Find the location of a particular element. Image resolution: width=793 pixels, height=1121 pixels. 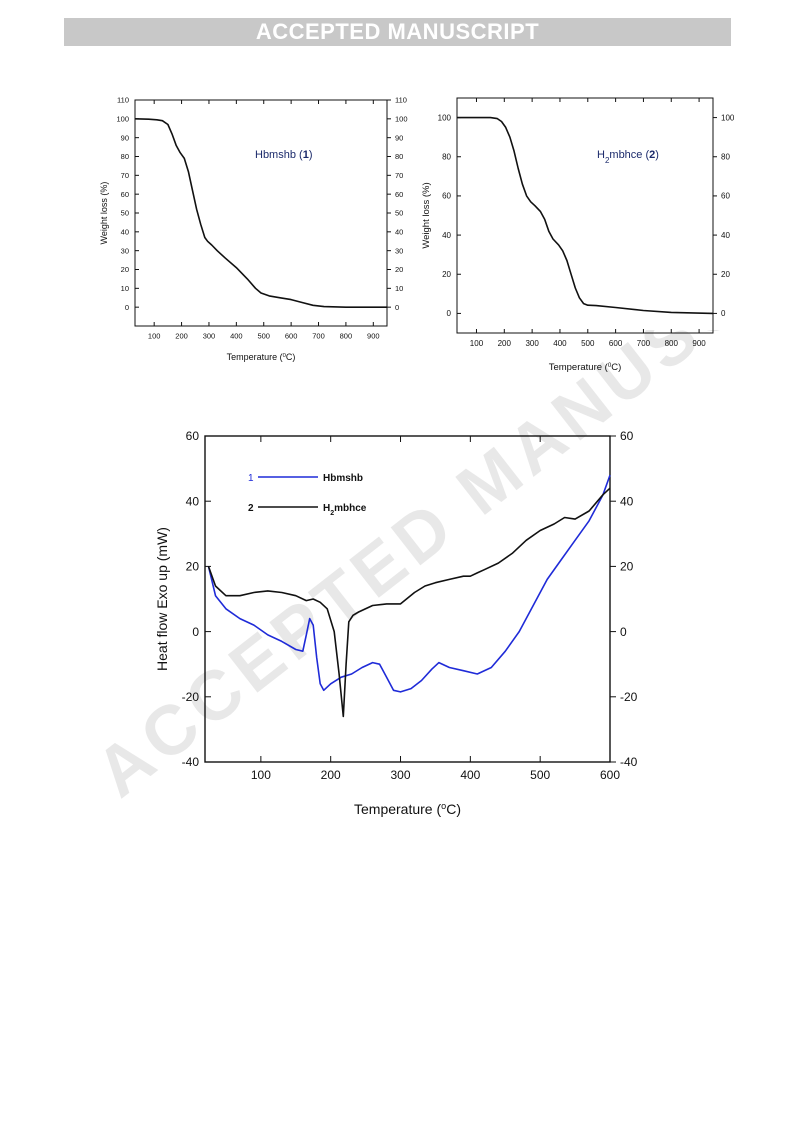

y-tick-label: -40 is located at coordinates (191, 762).